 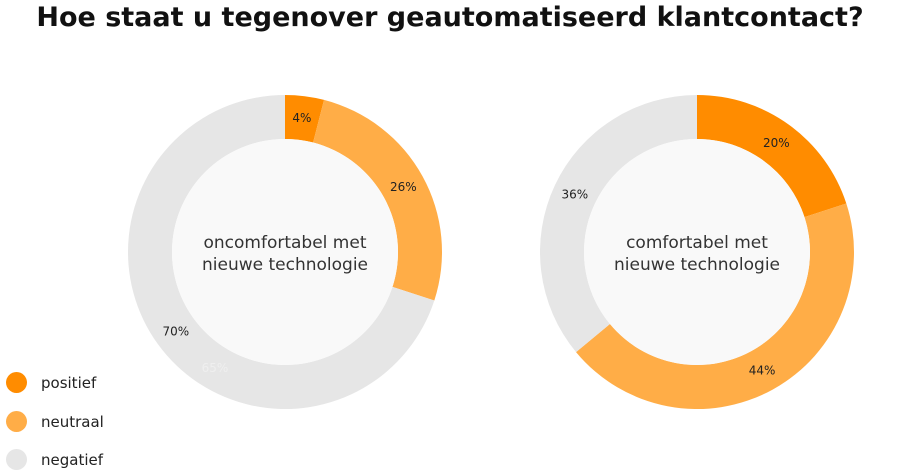 I want to click on legend-label: negatief, so click(x=72, y=459).